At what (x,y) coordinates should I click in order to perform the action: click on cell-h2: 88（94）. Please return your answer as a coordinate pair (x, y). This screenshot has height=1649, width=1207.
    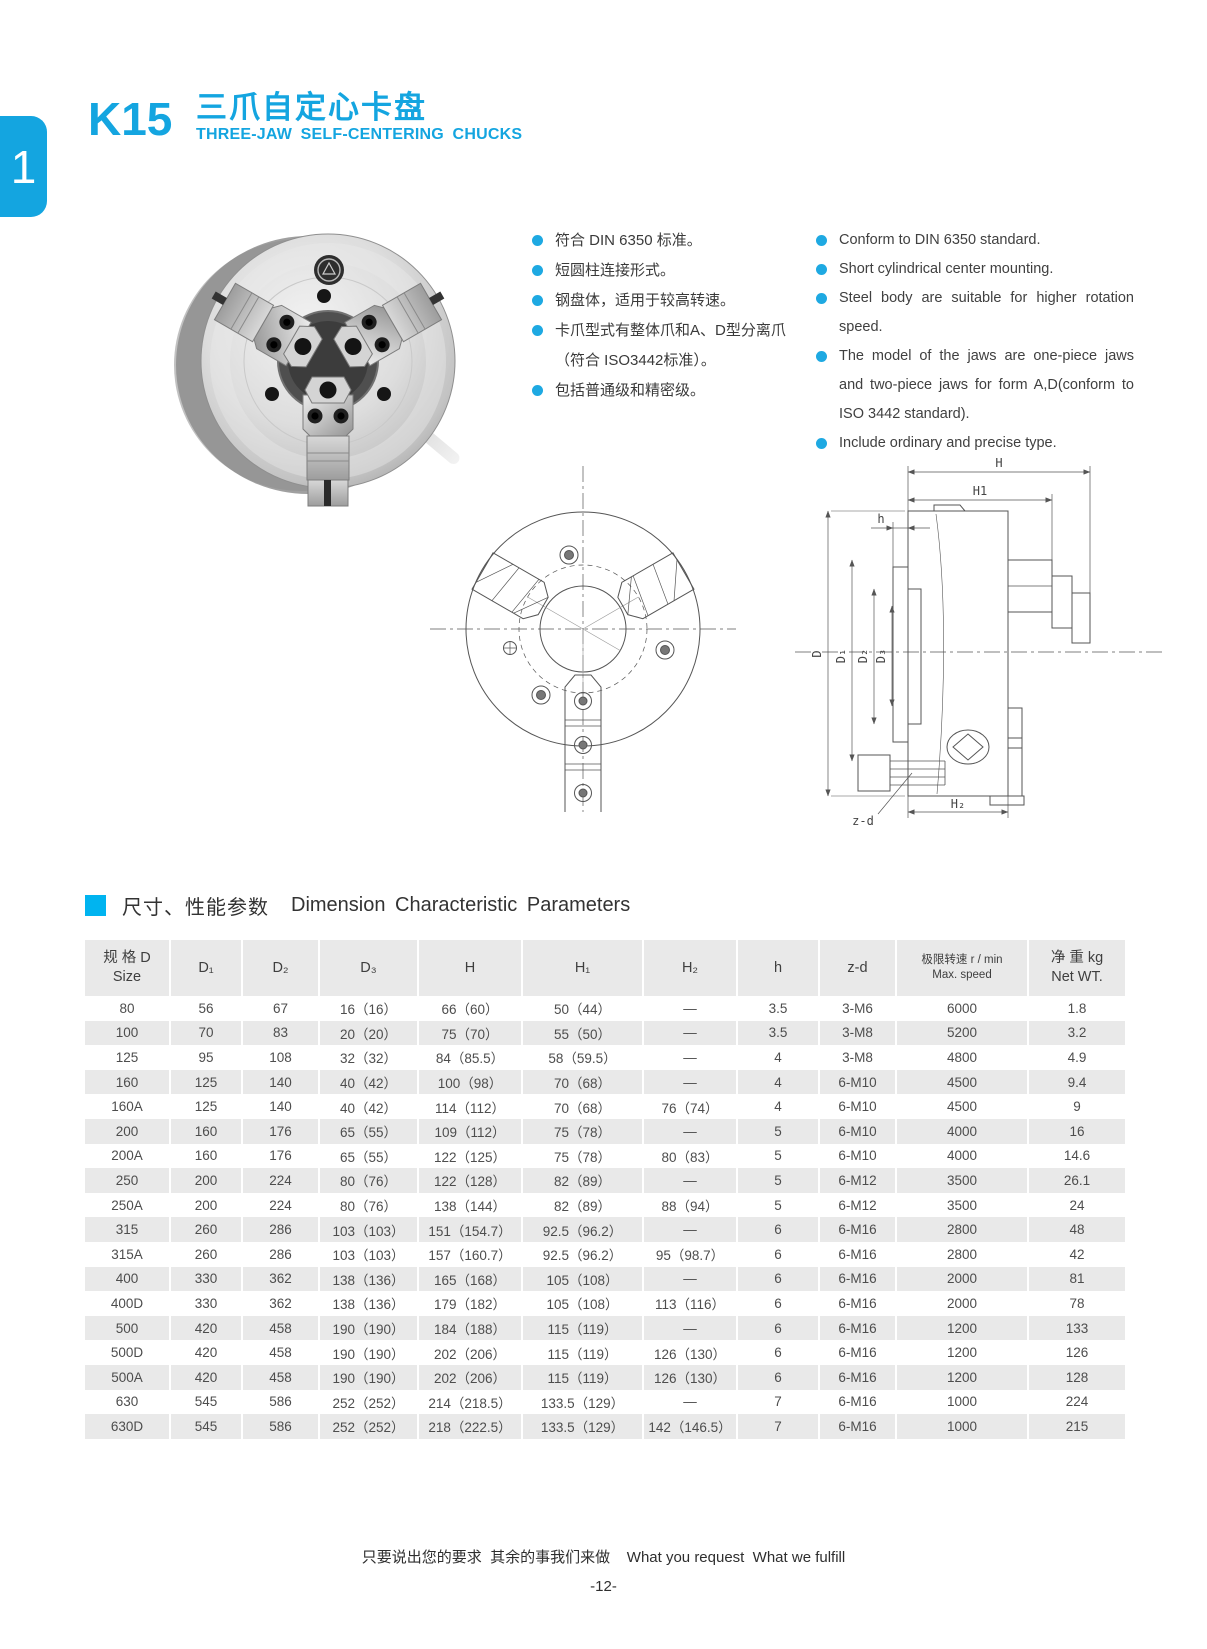
    Looking at the image, I should click on (690, 1205).